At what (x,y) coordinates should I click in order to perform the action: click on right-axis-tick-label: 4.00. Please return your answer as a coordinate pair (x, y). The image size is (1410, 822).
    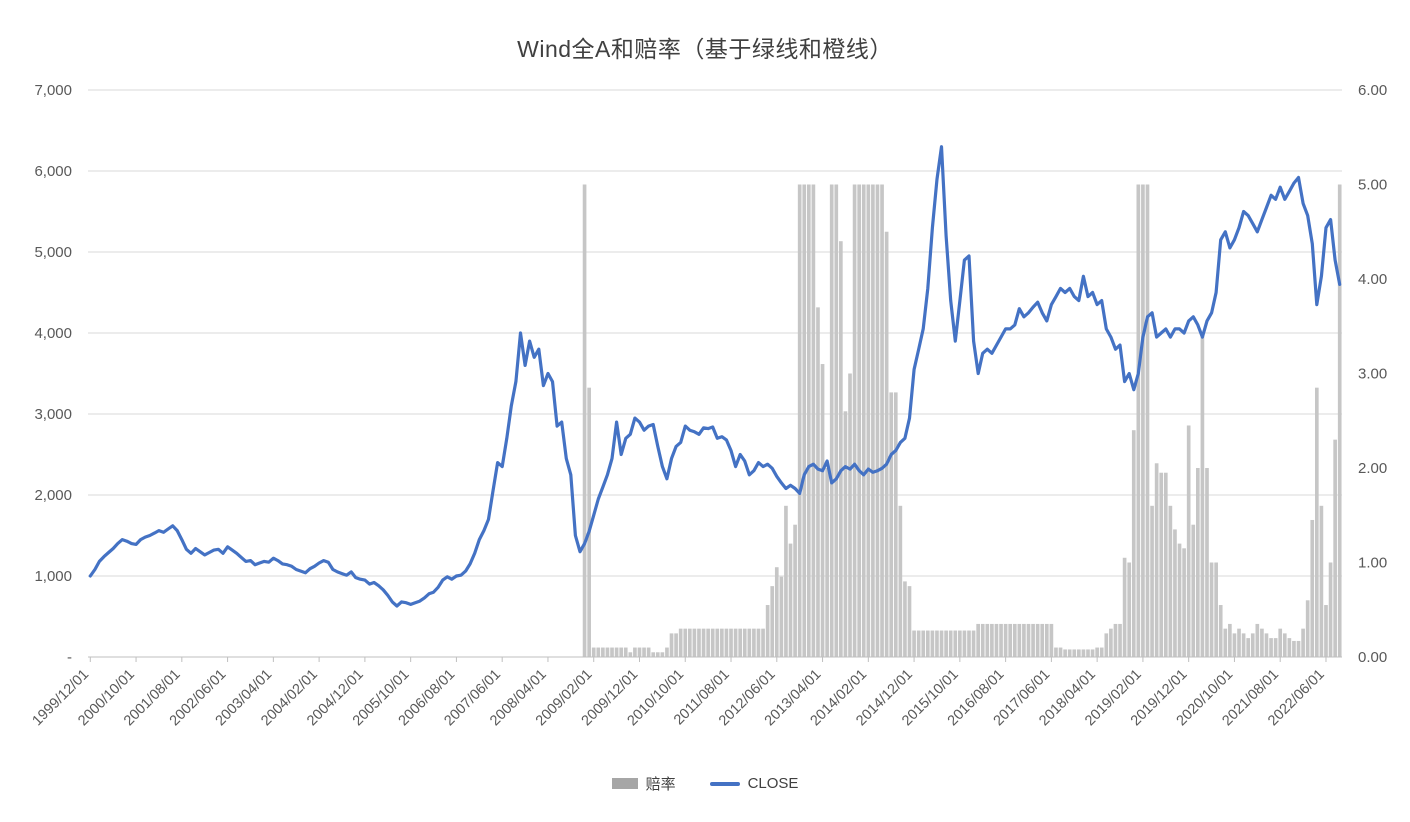
    Looking at the image, I should click on (1372, 279).